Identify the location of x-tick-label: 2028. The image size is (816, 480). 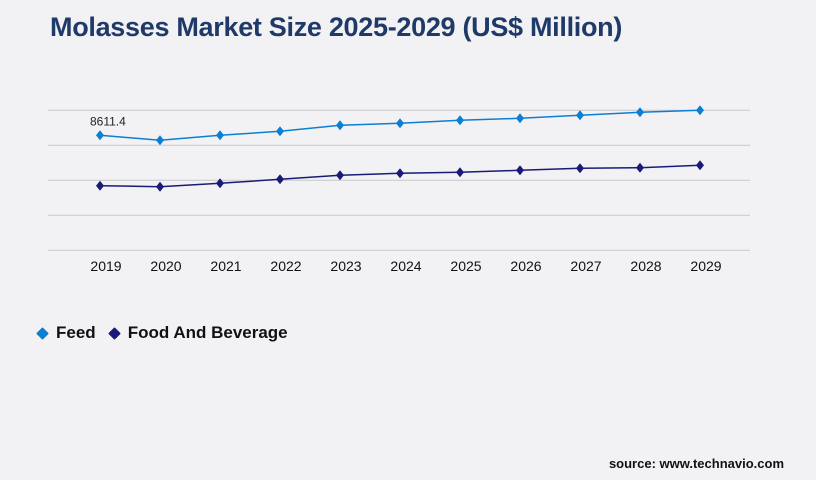
(645, 266).